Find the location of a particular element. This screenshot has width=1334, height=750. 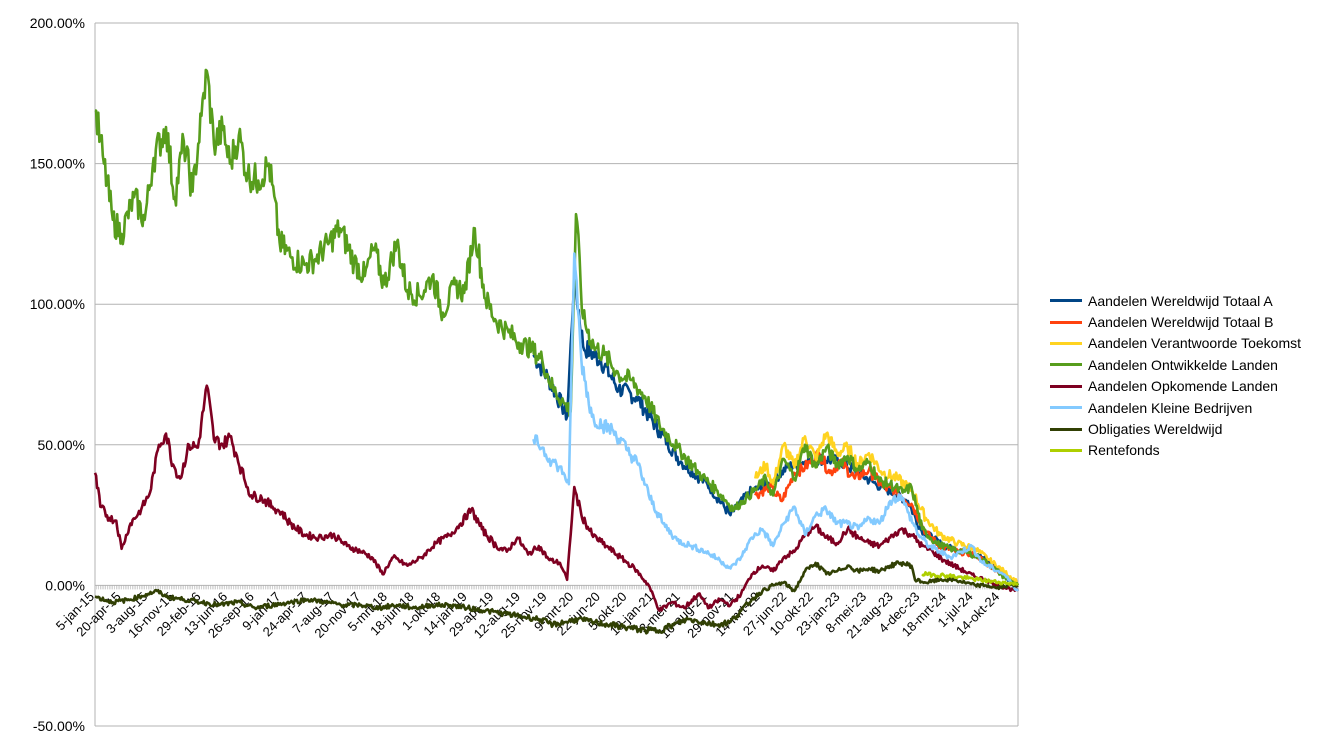

y-axis-tick-labels: 200.00% 150.00% 100.00% 50.00% 0.00% -50.00% is located at coordinates (57, 374).